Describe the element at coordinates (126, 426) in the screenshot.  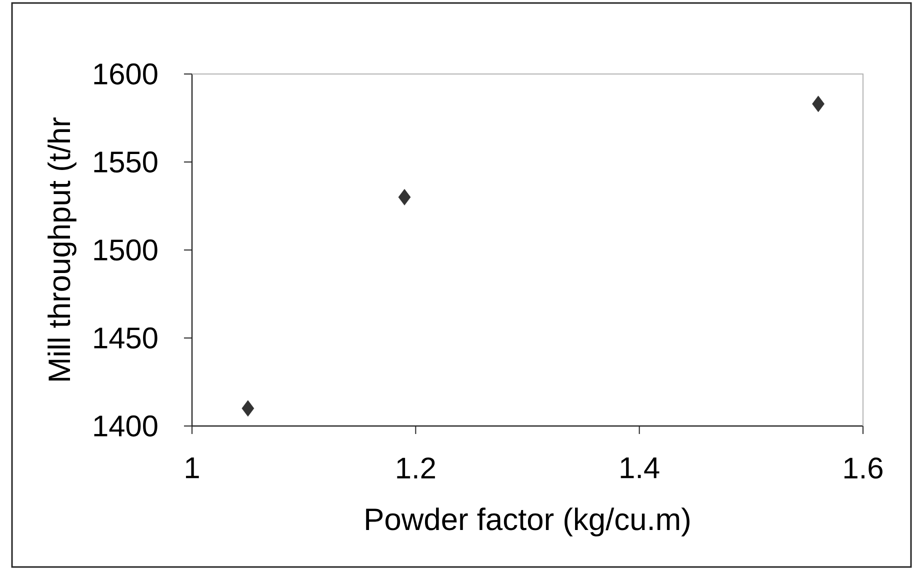
I see `y-tick-label: 1400` at that location.